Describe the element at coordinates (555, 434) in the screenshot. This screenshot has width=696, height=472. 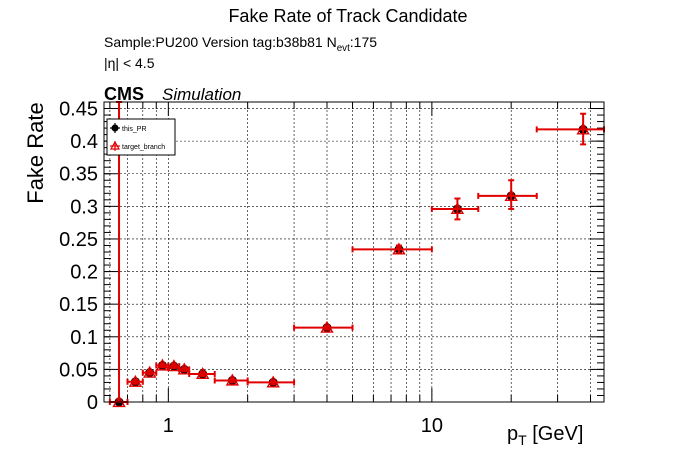
I see `x-axis-label-unit: [GeV]` at that location.